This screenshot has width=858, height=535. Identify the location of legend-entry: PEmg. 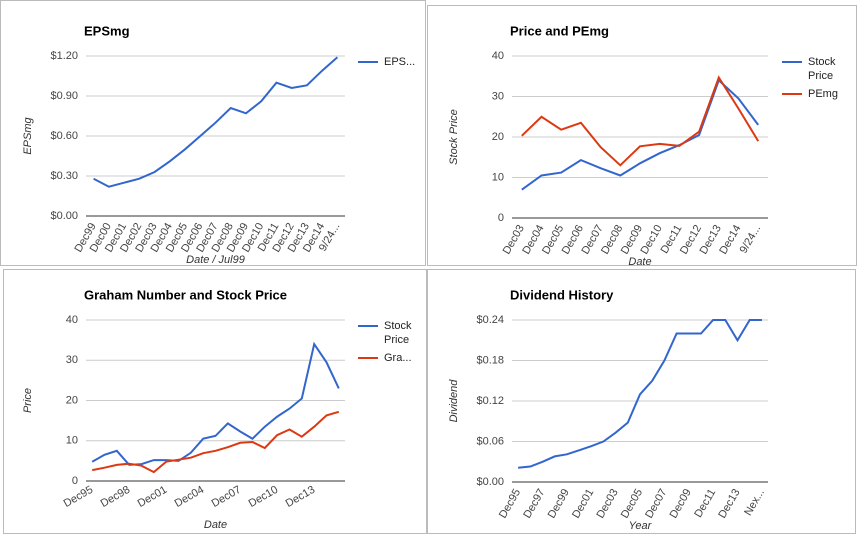
(823, 94).